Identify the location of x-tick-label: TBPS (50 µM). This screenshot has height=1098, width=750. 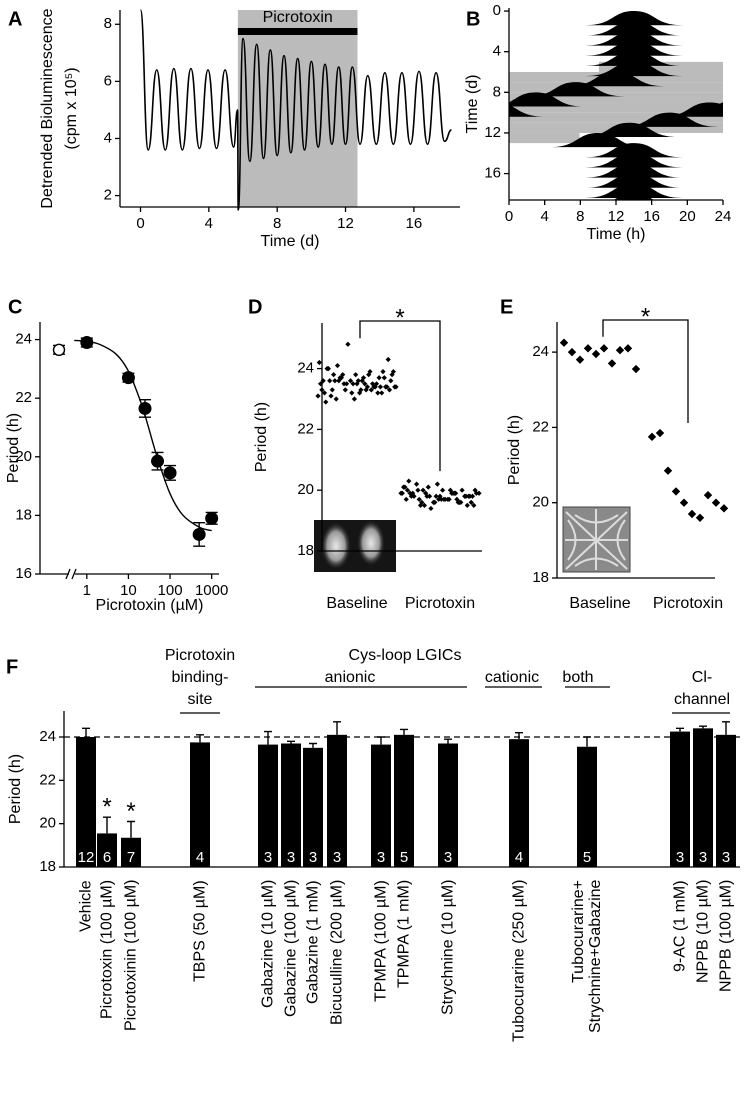
(200, 931).